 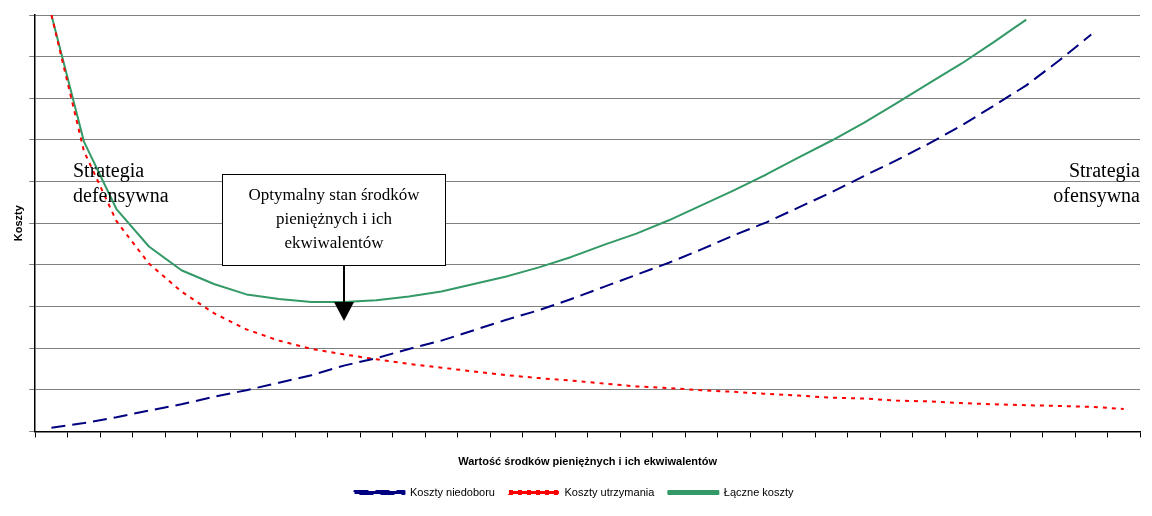 I want to click on annotation: Optymalny stan środków pieniężnych i ich ekwiwalentów, so click(x=334, y=220).